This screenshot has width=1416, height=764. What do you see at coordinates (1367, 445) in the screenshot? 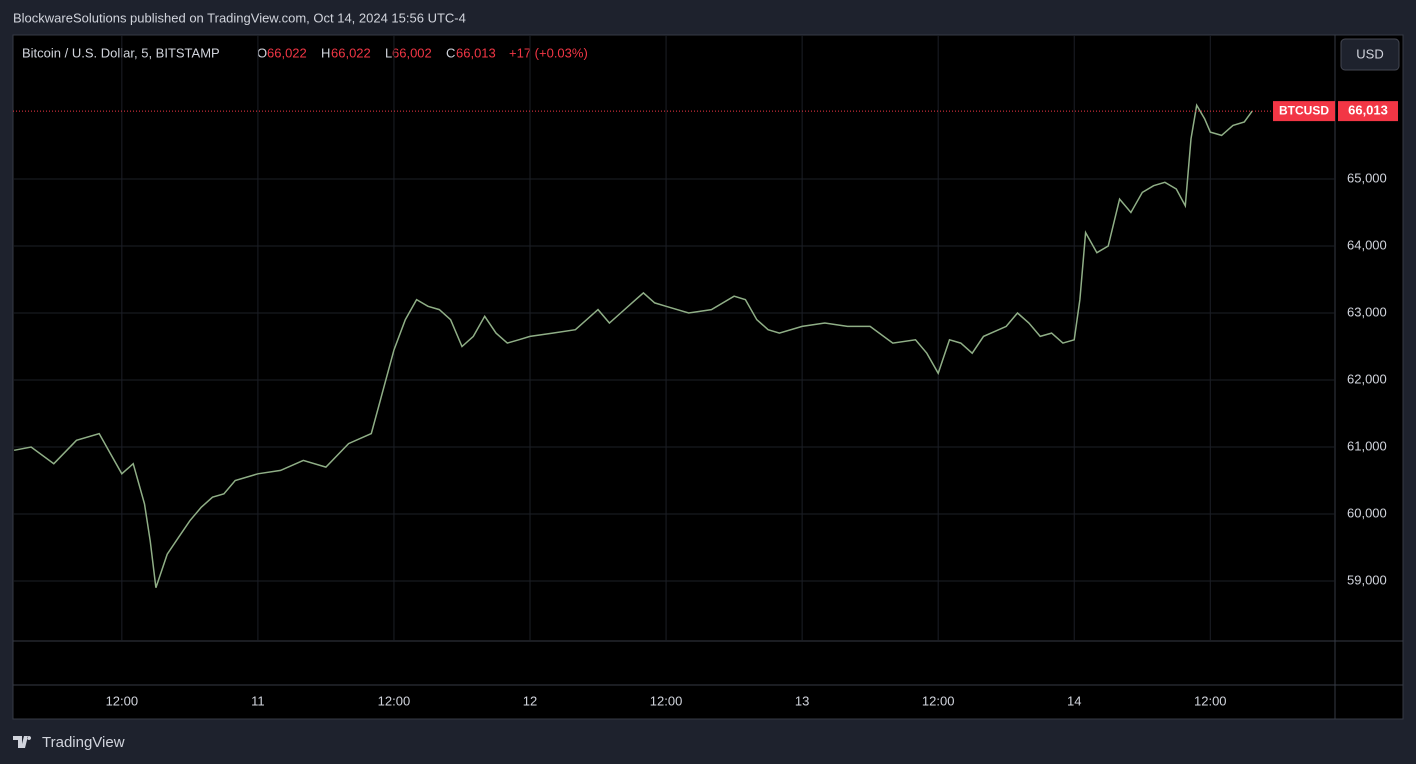
I see `y-tick-label: 61,000` at bounding box center [1367, 445].